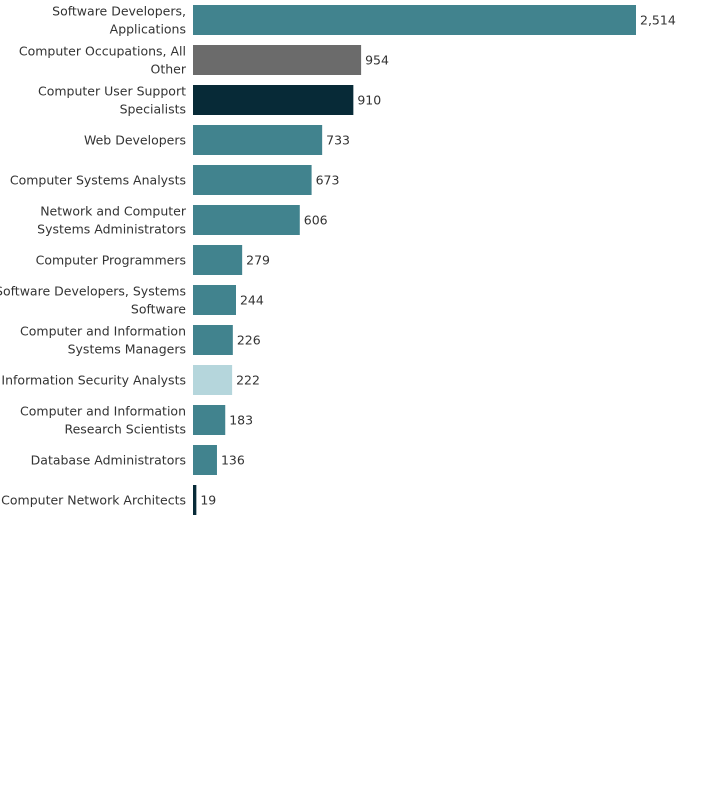 This screenshot has height=800, width=703. What do you see at coordinates (111, 260) in the screenshot?
I see `category-label: Computer Programmers` at bounding box center [111, 260].